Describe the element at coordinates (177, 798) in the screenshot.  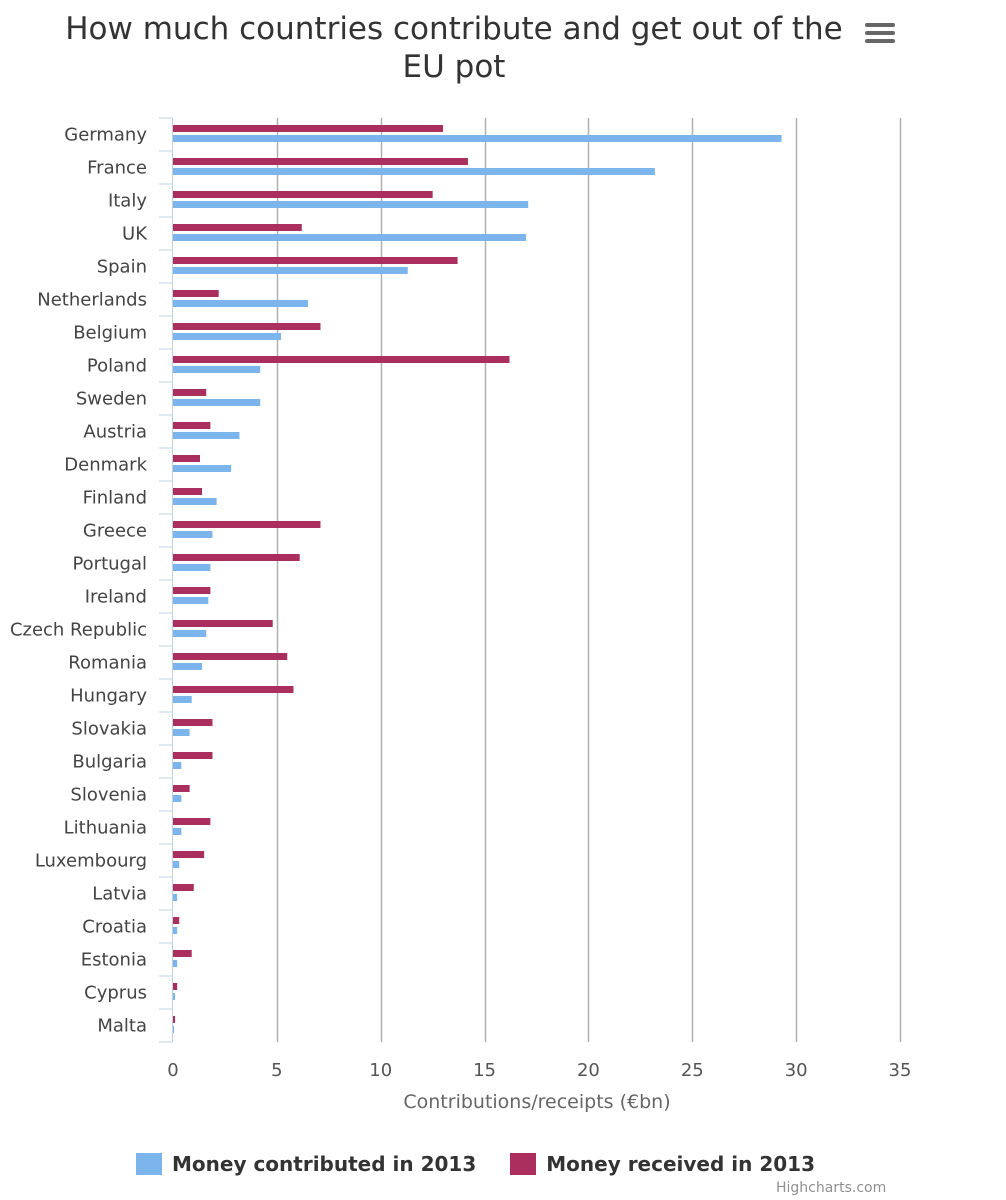
I see `bar-contributed-slovenia` at that location.